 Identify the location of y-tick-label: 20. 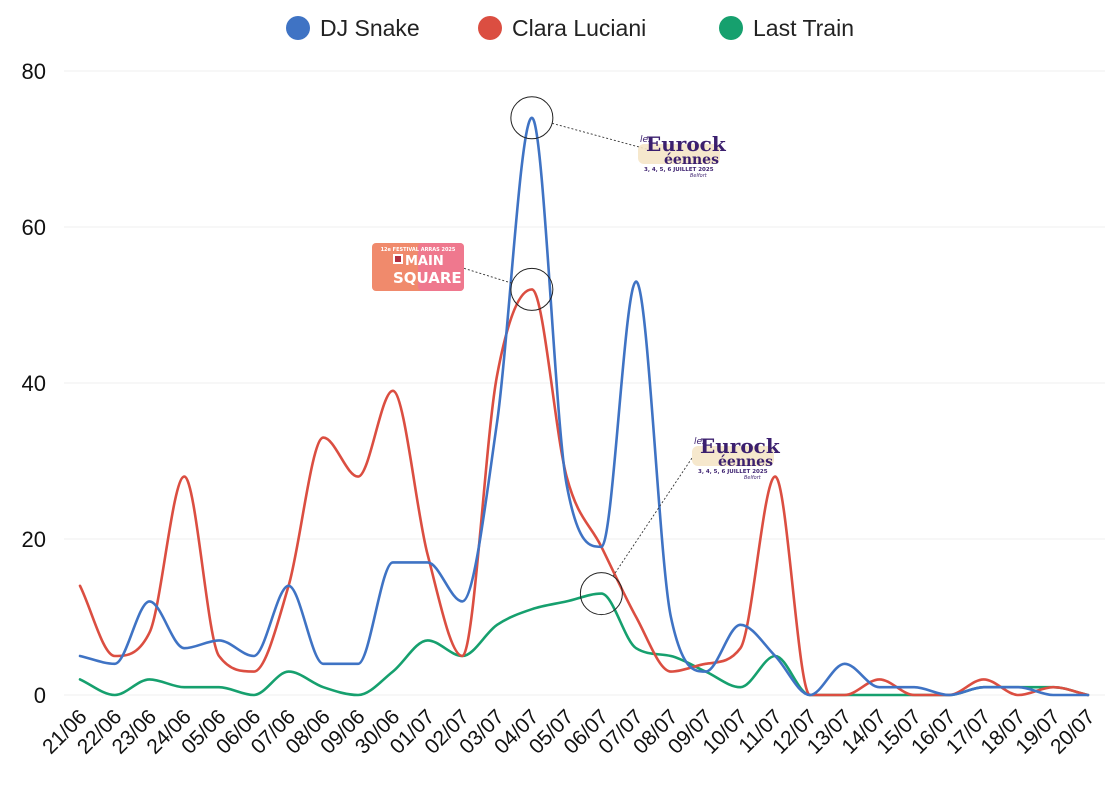
(34, 539).